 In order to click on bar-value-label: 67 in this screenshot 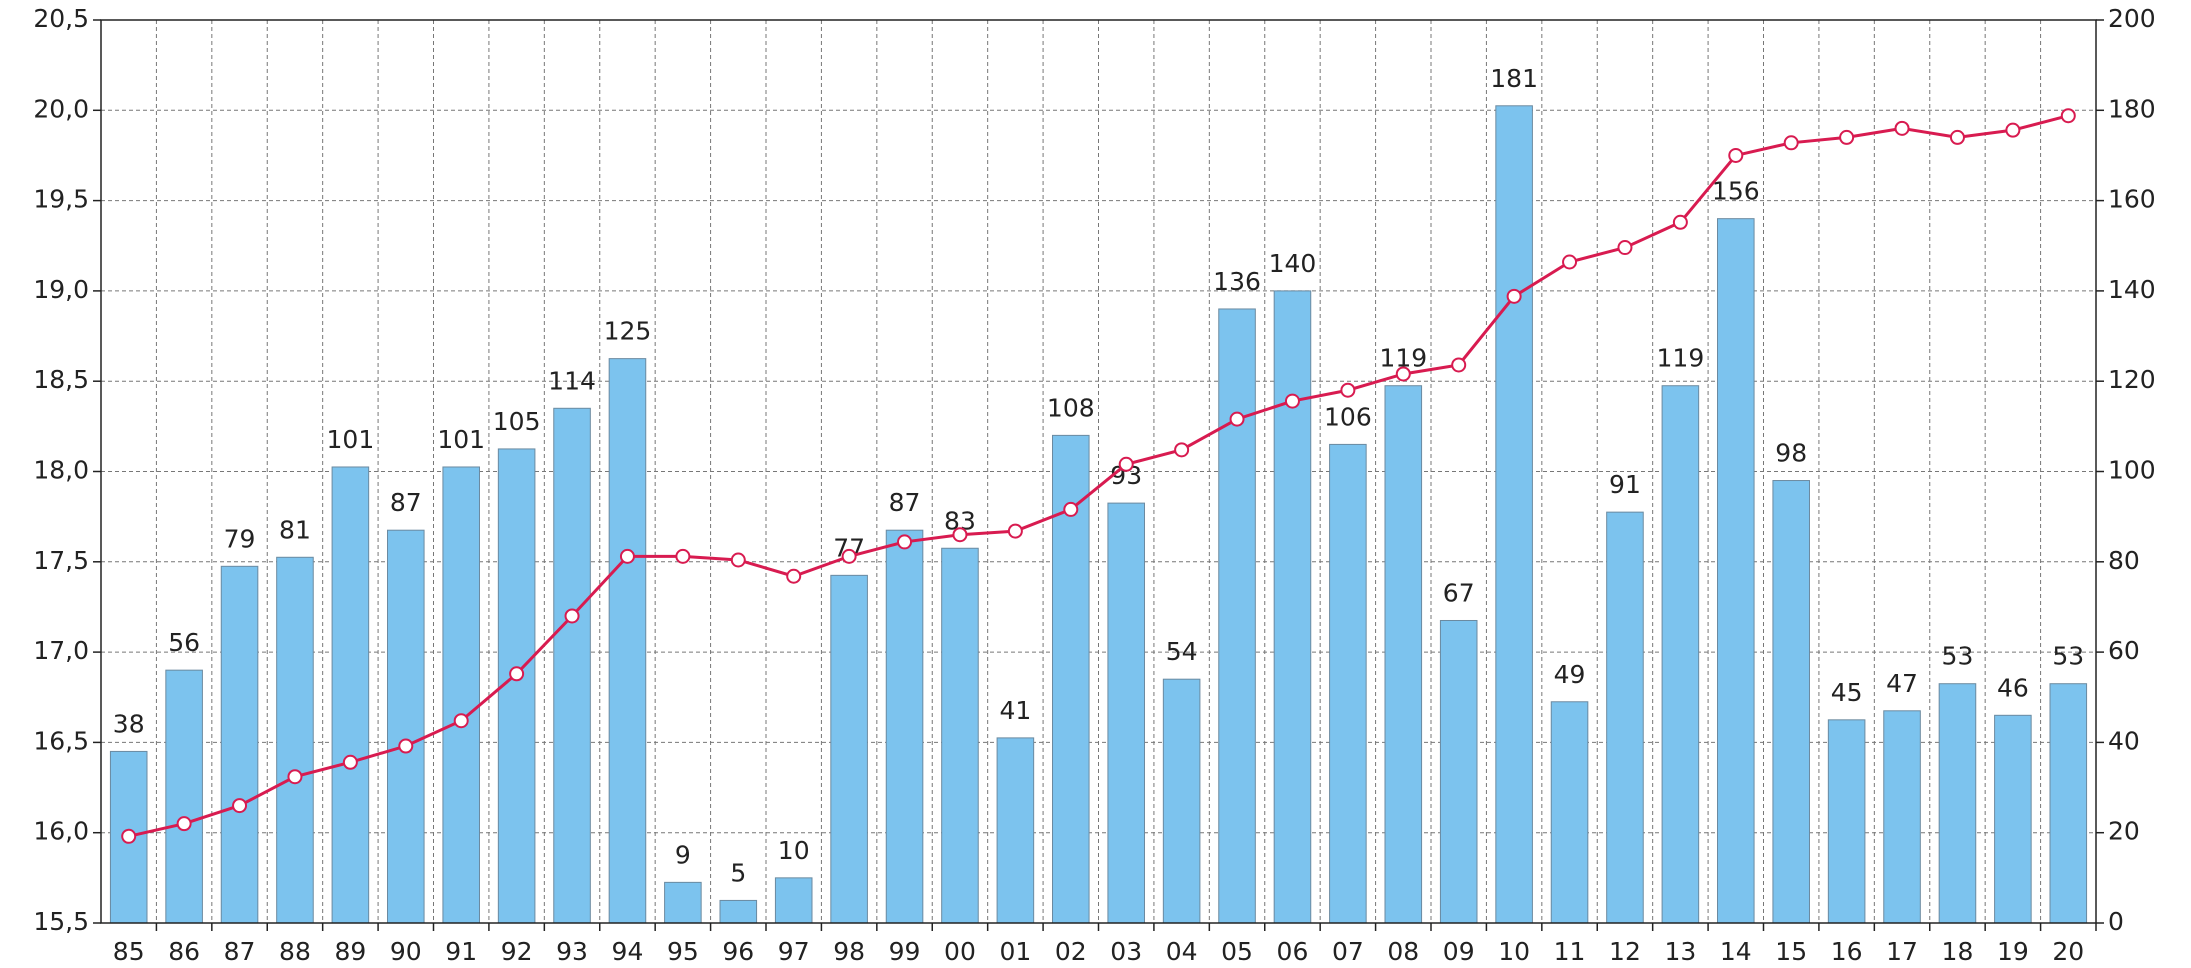, I will do `click(1459, 592)`.